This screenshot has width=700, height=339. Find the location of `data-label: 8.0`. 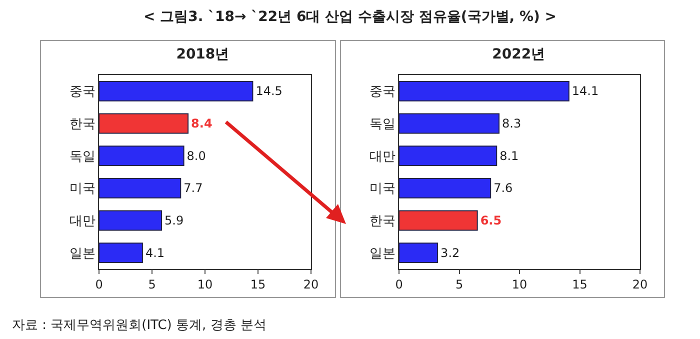

data-label: 8.0 is located at coordinates (196, 155).